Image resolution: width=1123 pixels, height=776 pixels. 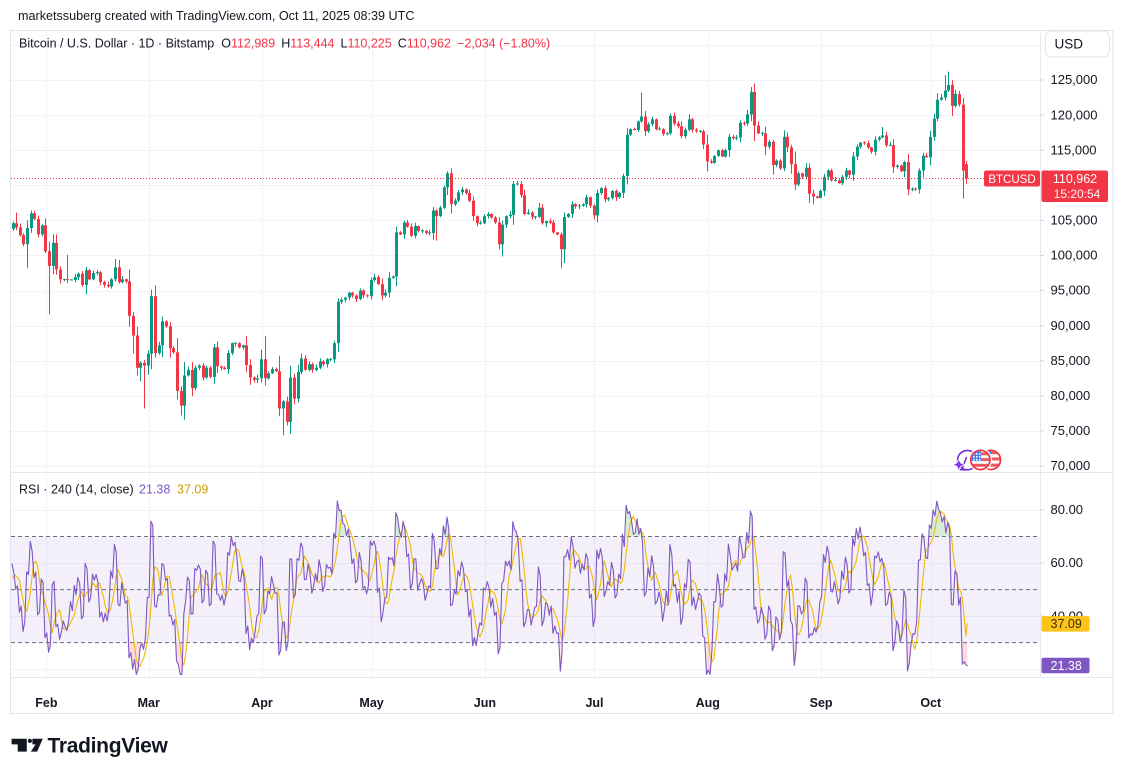 I want to click on svg-text: 15:20:54, so click(x=1077, y=194).